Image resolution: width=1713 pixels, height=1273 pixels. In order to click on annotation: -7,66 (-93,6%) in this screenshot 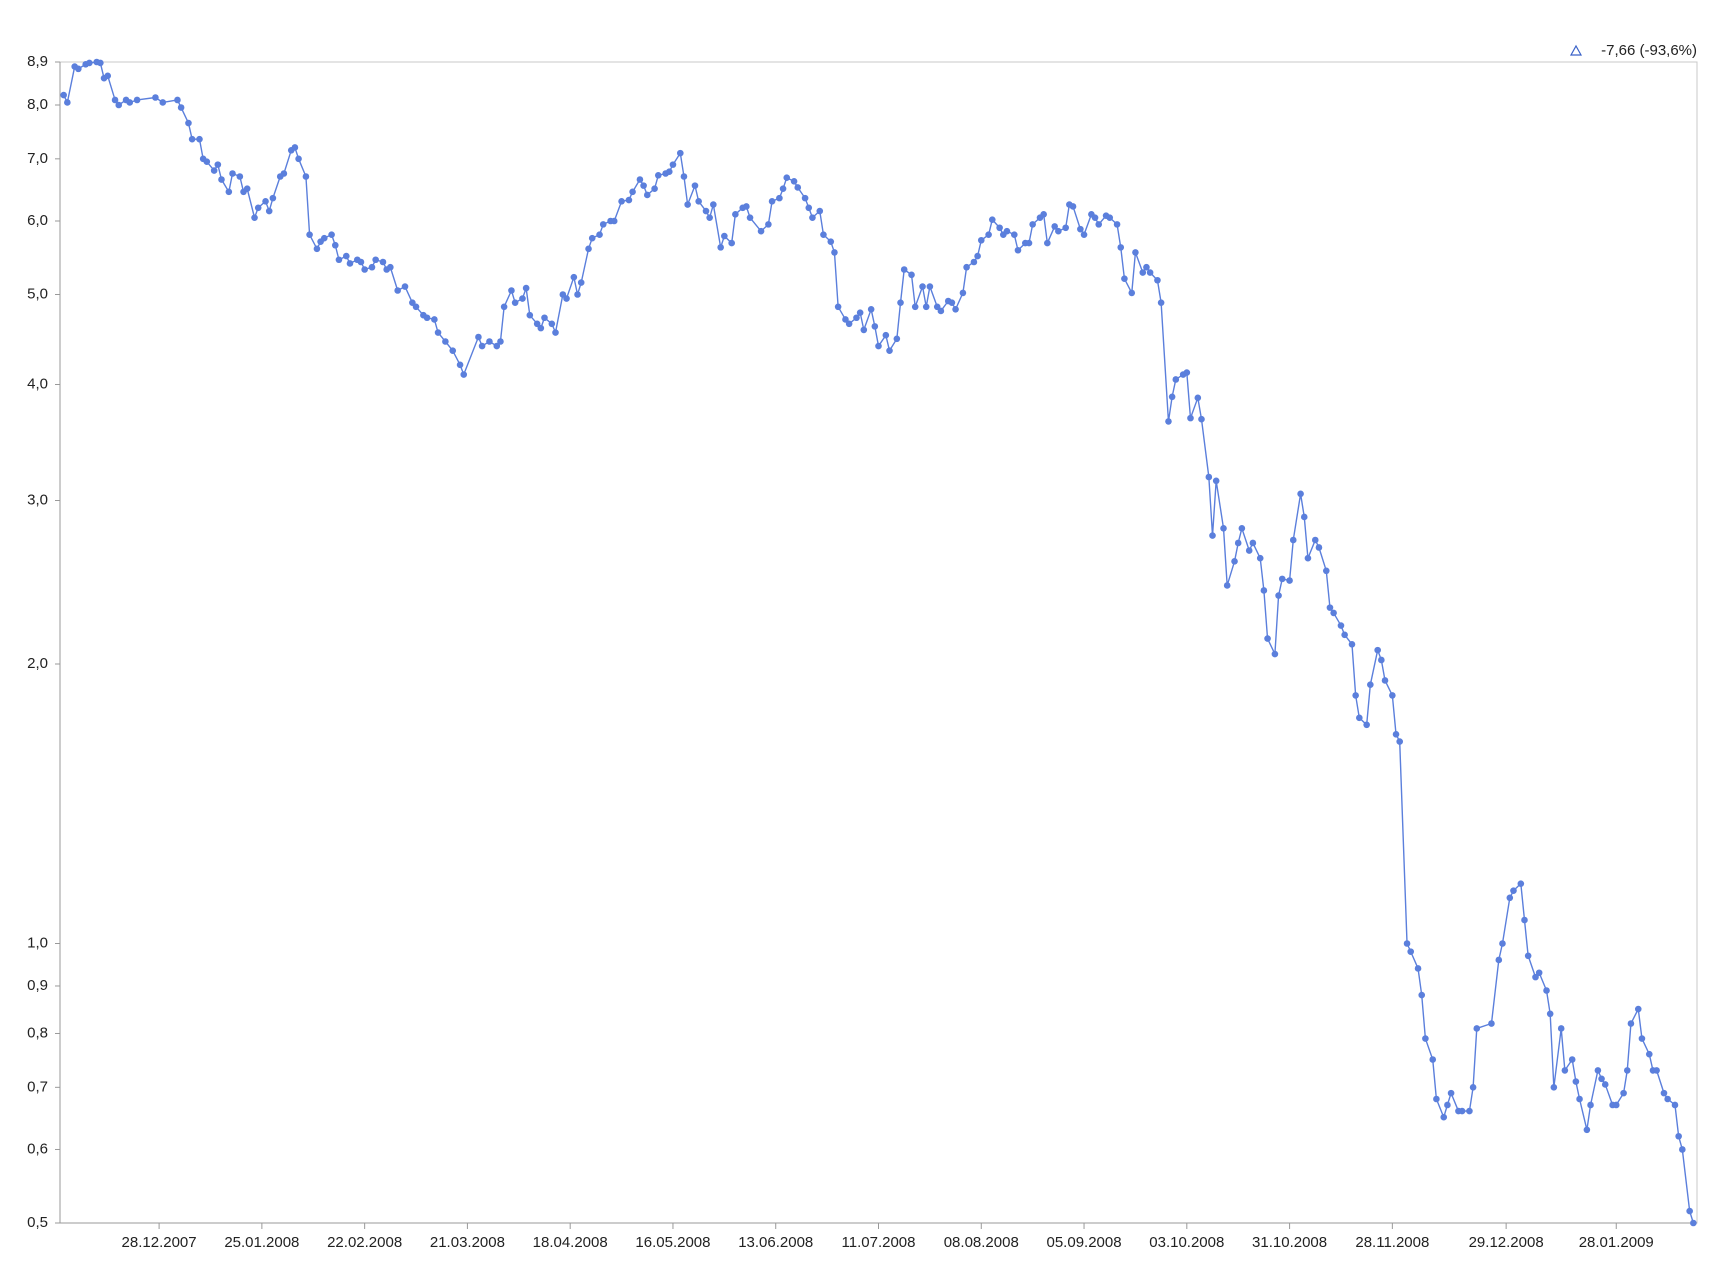, I will do `click(1649, 50)`.